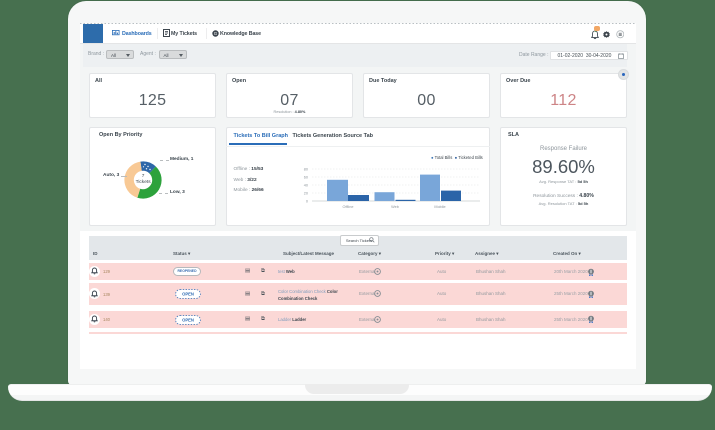  Describe the element at coordinates (306, 185) in the screenshot. I see `svg-text: 40` at that location.